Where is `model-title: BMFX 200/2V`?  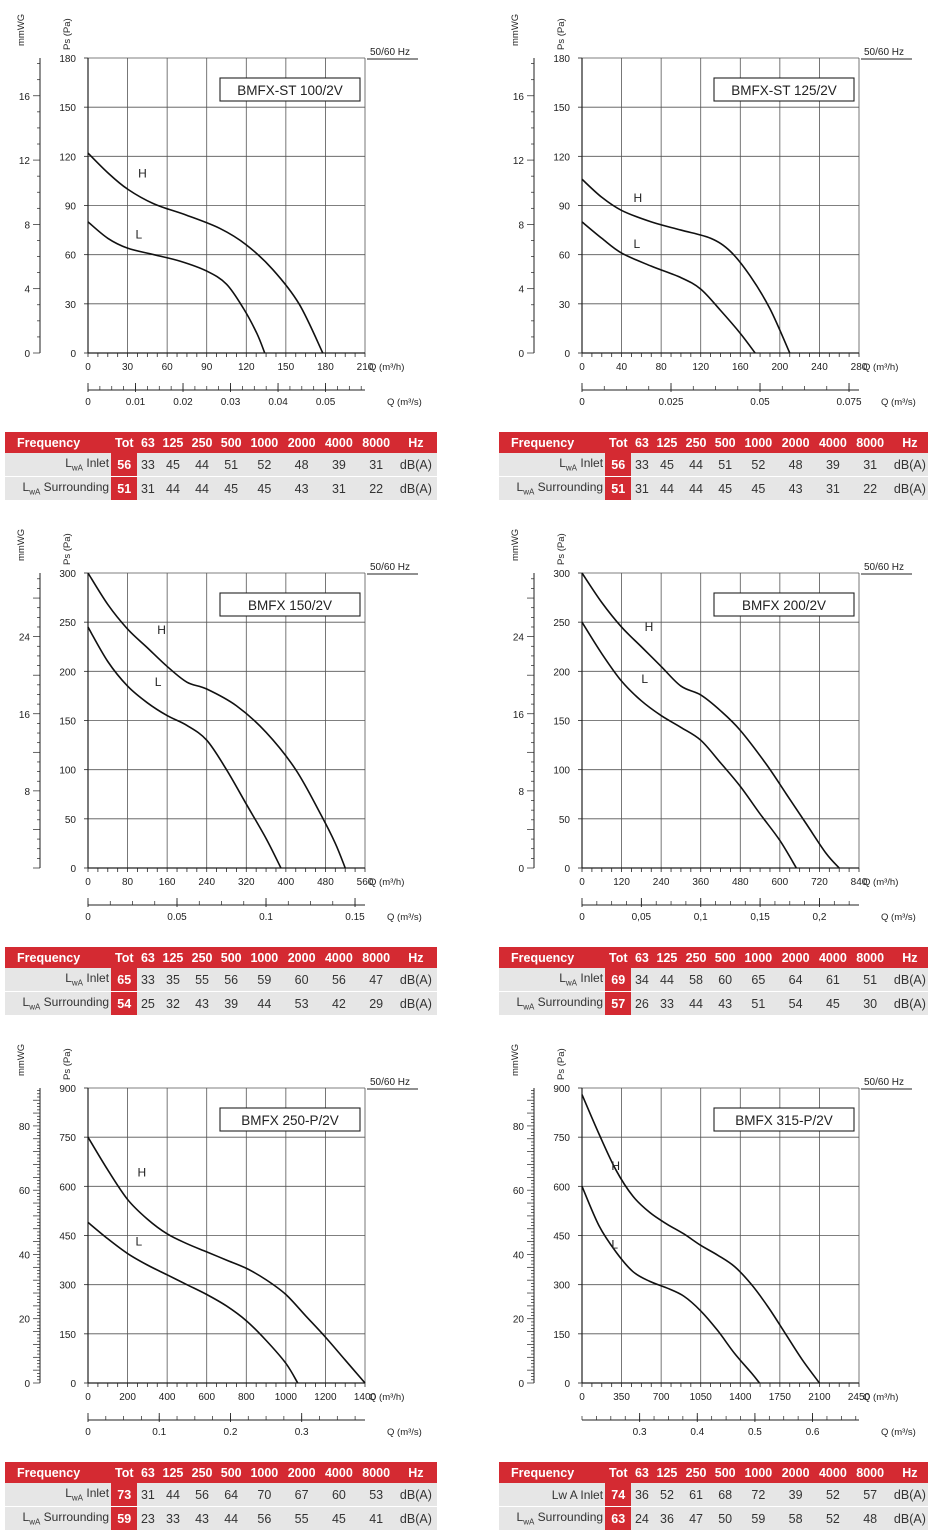 model-title: BMFX 200/2V is located at coordinates (784, 605).